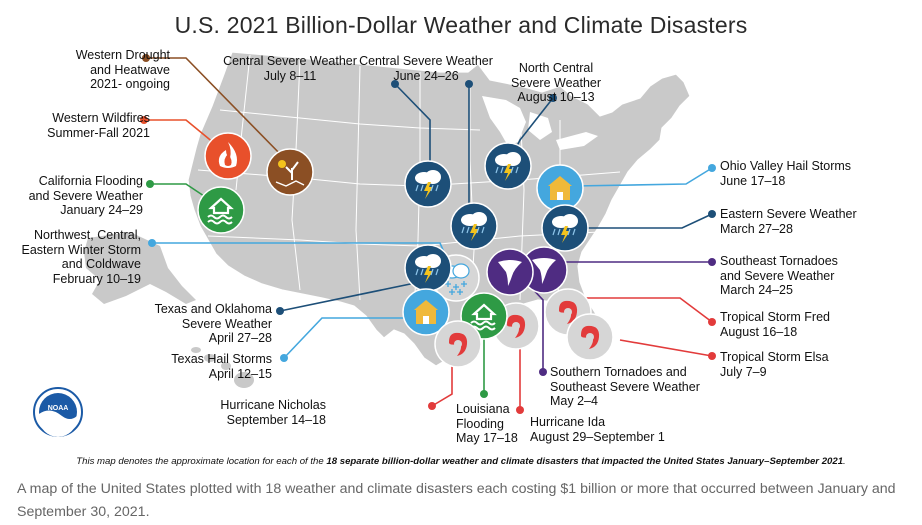 This screenshot has width=922, height=525. I want to click on event-label-line: Texas Hail Storms, so click(221, 359).